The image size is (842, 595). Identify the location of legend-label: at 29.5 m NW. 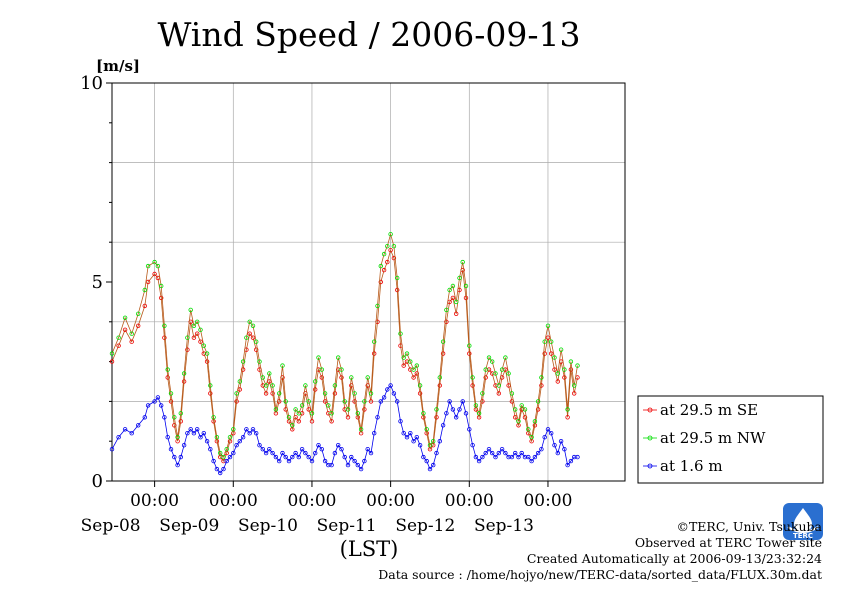
(713, 438).